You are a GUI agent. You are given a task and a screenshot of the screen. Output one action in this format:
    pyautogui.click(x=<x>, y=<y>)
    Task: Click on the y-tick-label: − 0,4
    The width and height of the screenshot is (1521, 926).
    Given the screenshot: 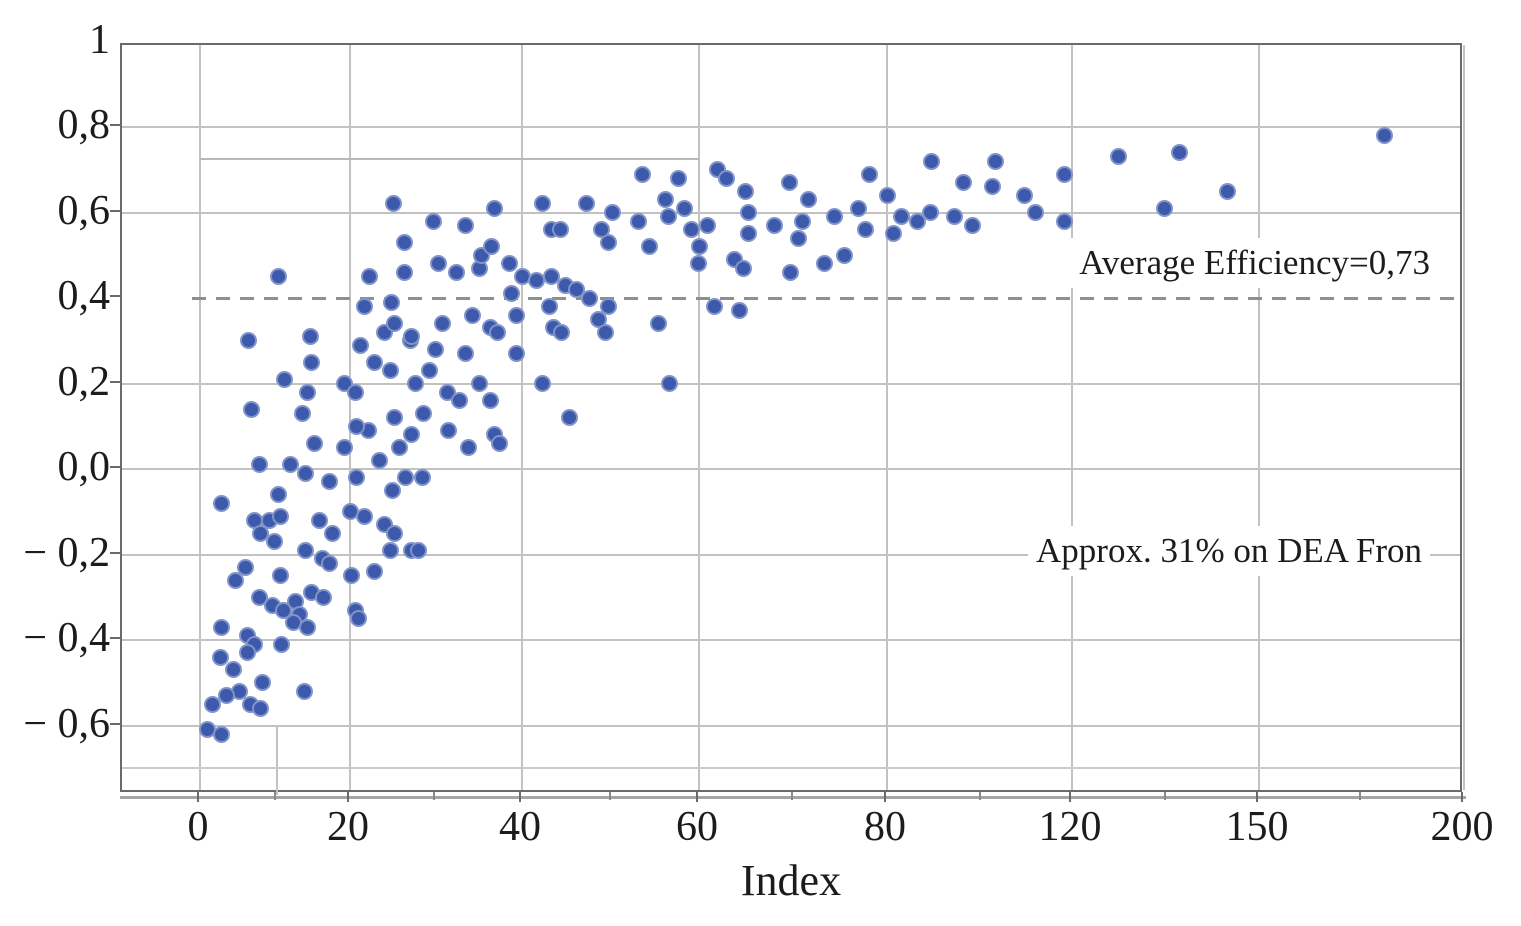 What is the action you would take?
    pyautogui.click(x=66, y=638)
    